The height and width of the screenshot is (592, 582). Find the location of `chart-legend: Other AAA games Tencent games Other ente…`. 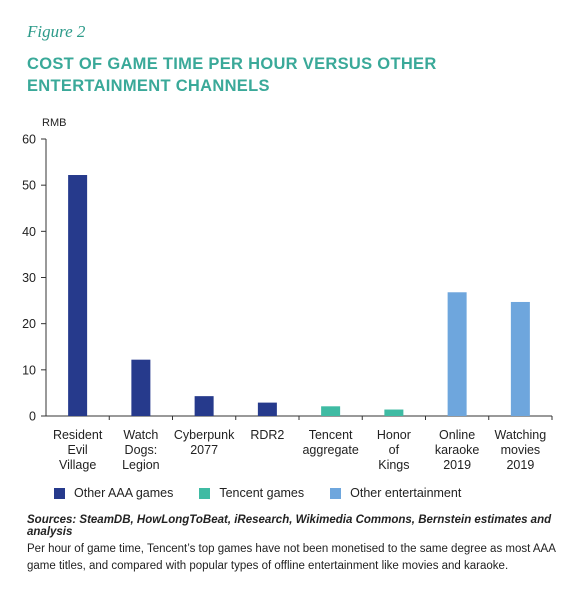

chart-legend: Other AAA games Tencent games Other ente… is located at coordinates (270, 493).